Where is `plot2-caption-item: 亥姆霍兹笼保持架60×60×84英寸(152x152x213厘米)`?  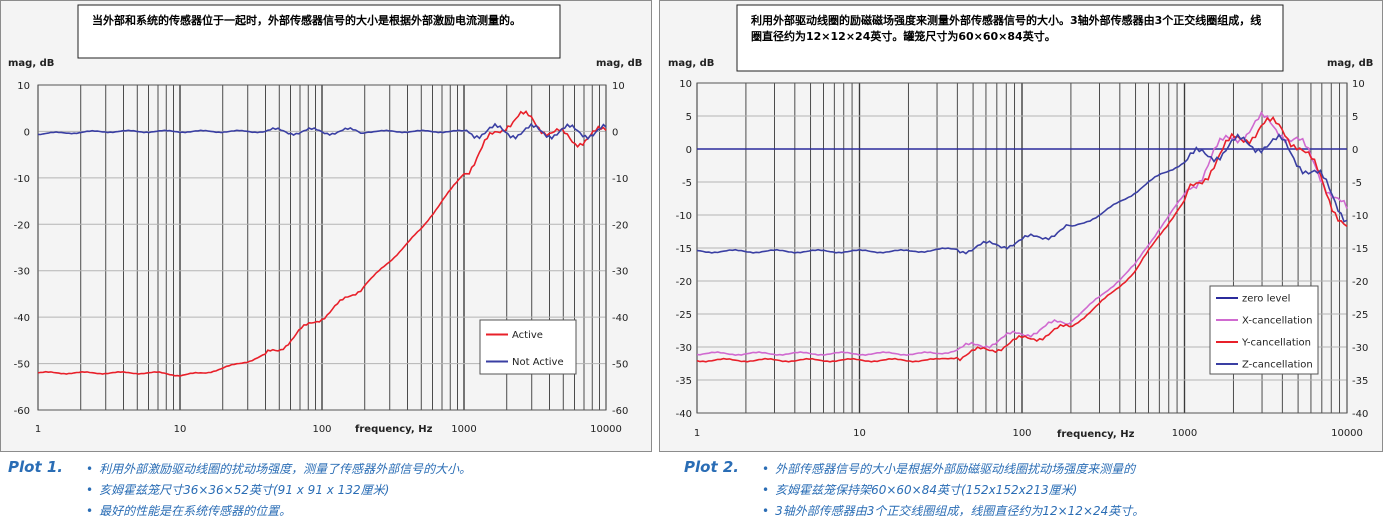
plot2-caption-item: 亥姆霍兹笼保持架60×60×84英寸(152x152x213厘米) is located at coordinates (953, 490).